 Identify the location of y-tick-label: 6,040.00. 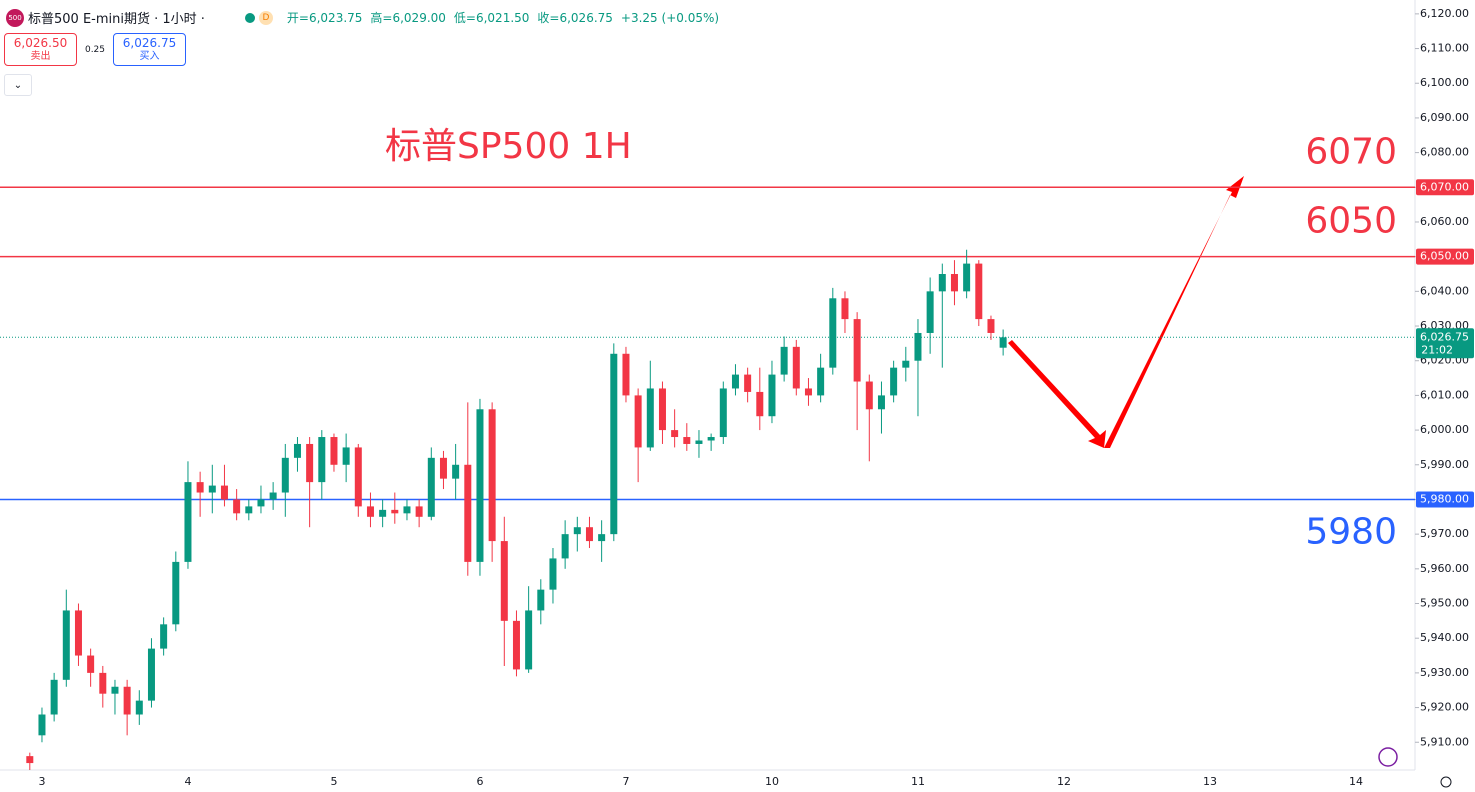
(1444, 290).